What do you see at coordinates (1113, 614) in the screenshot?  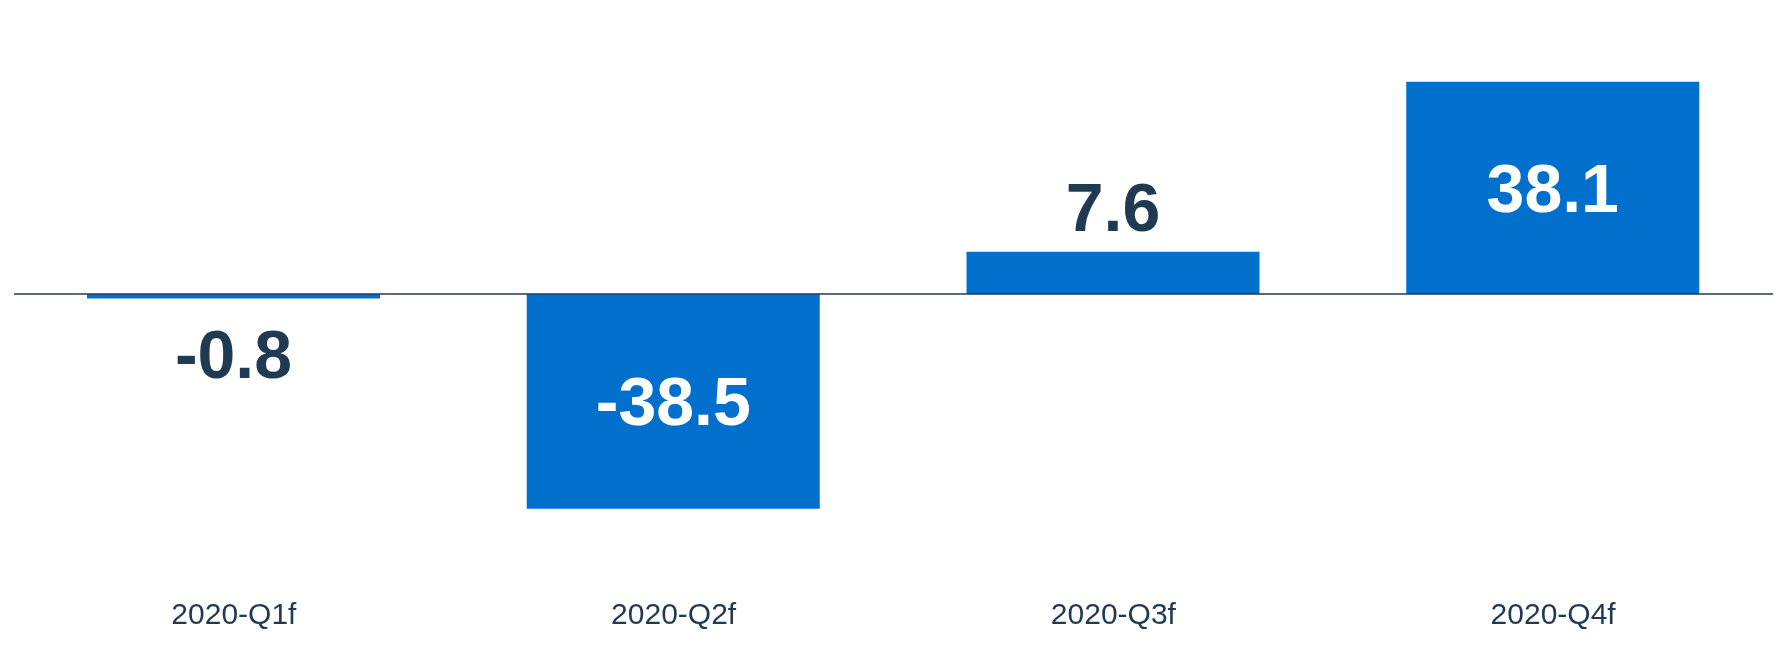 I see `x-tick-label: 2020-Q3f` at bounding box center [1113, 614].